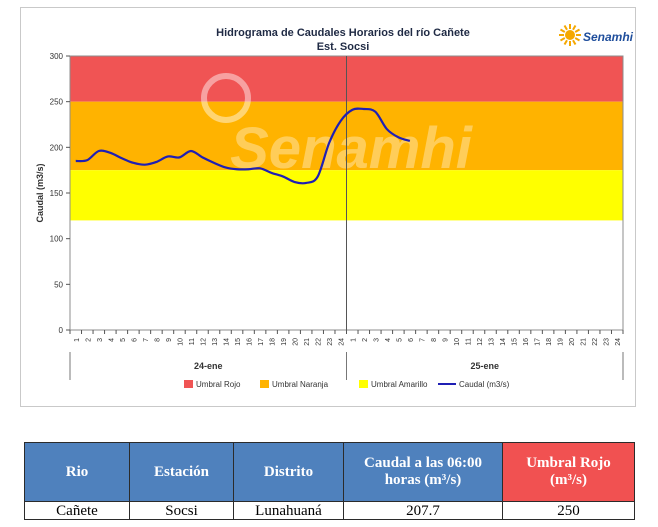  Describe the element at coordinates (77, 510) in the screenshot. I see `cell-rio: Cañete` at that location.